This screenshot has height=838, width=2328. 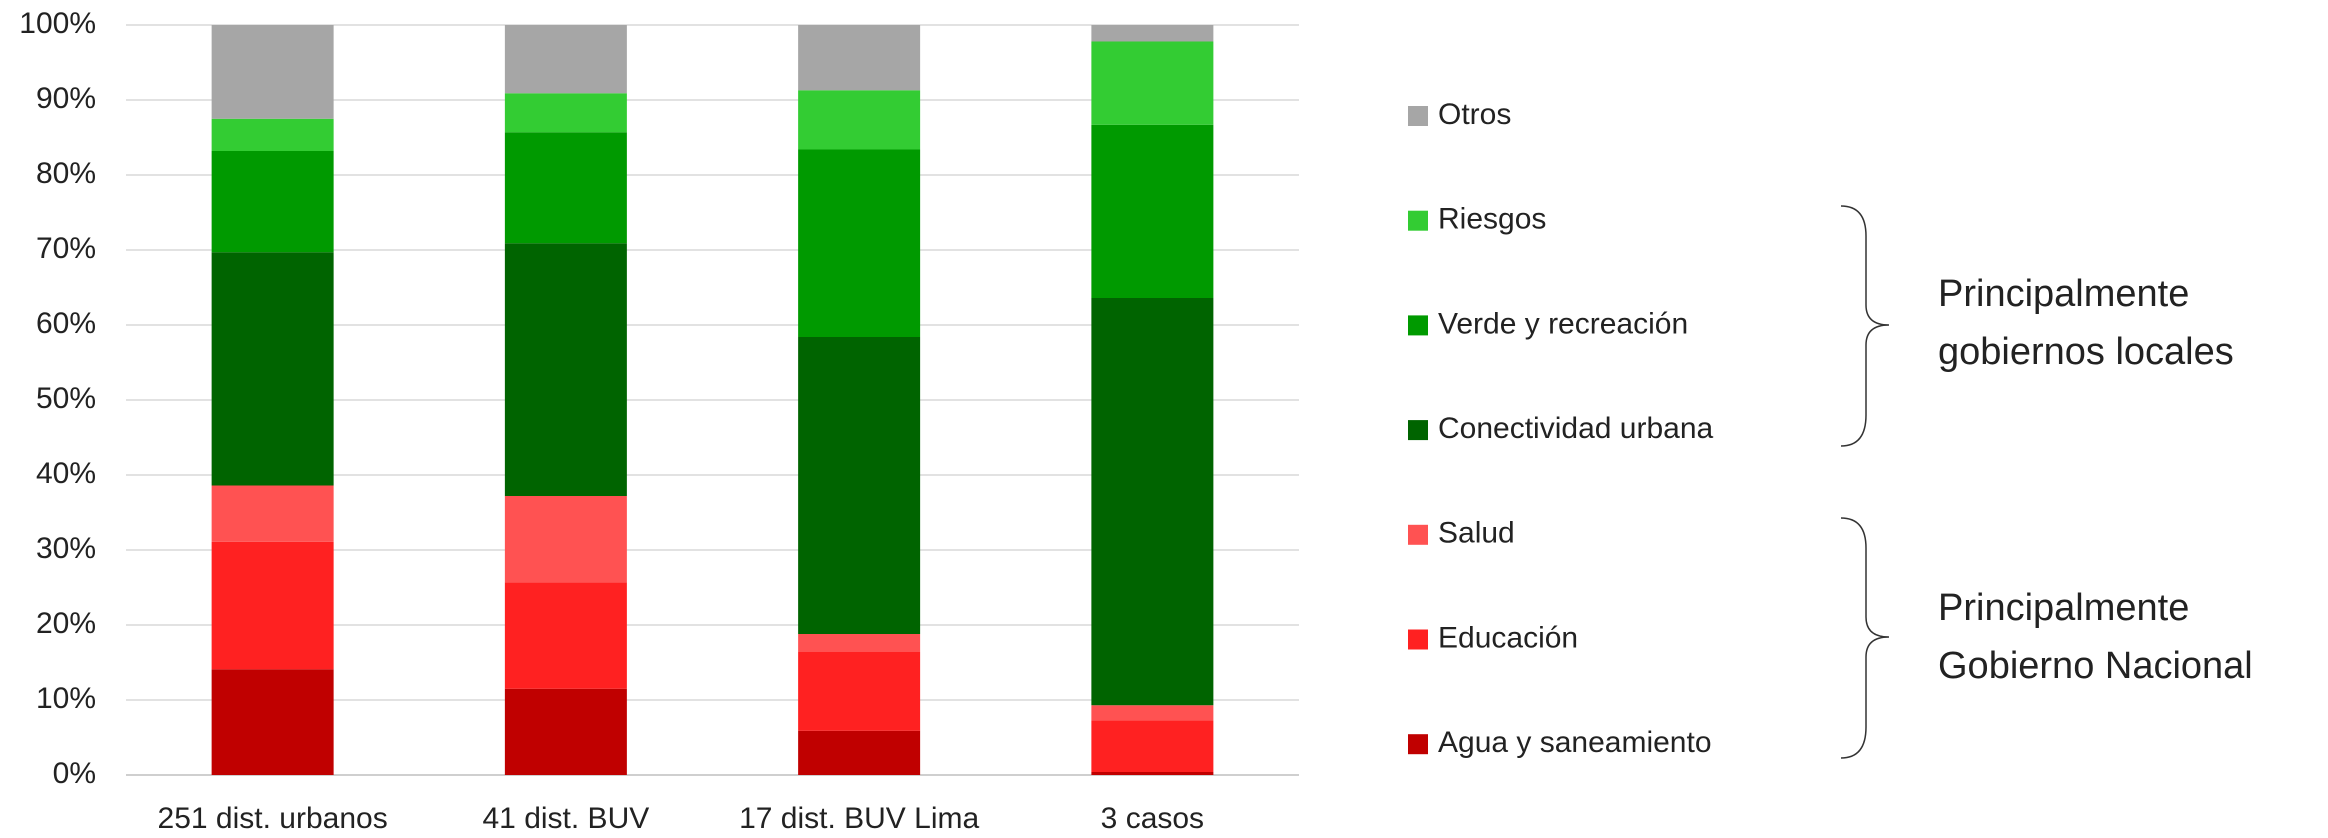 What do you see at coordinates (66, 398) in the screenshot?
I see `y-tick-label: 50%` at bounding box center [66, 398].